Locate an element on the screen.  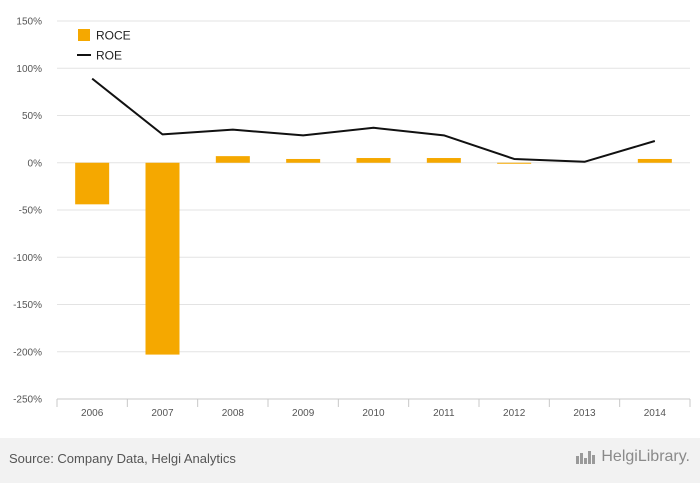
x-tick-label: 2014 is located at coordinates (655, 413).